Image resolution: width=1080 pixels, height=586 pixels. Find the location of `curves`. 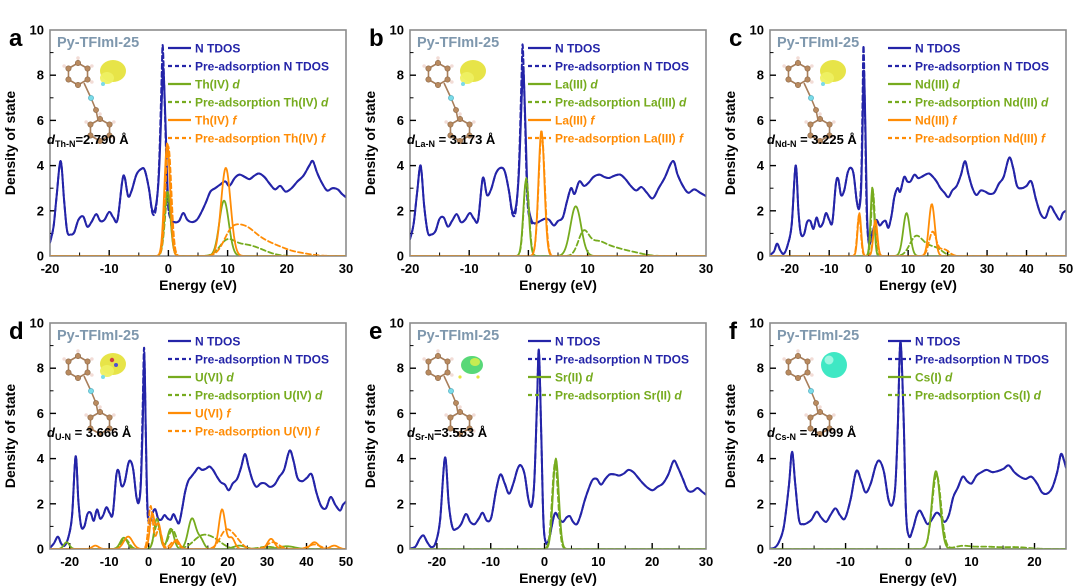

curves is located at coordinates (558, 448).